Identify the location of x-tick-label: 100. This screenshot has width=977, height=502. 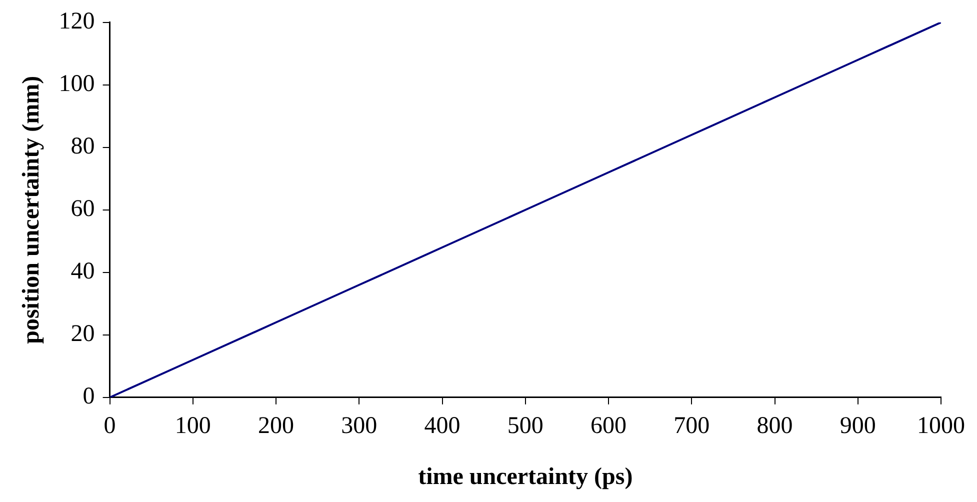
(192, 426).